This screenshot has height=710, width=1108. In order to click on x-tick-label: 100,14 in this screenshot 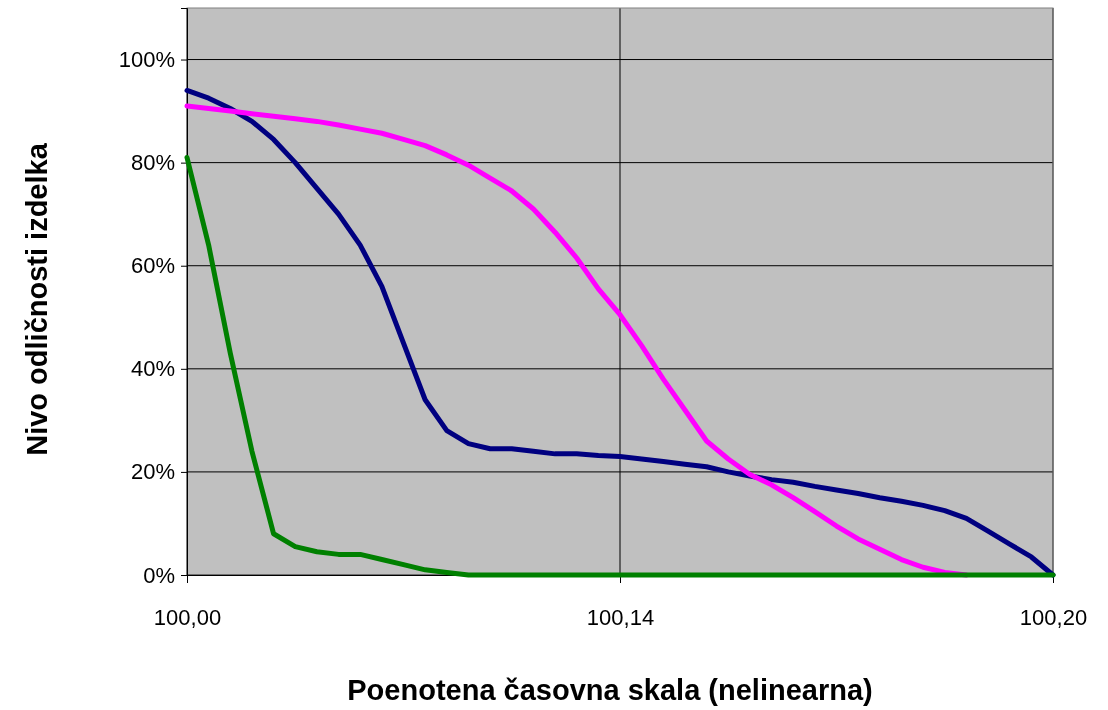, I will do `click(620, 617)`.